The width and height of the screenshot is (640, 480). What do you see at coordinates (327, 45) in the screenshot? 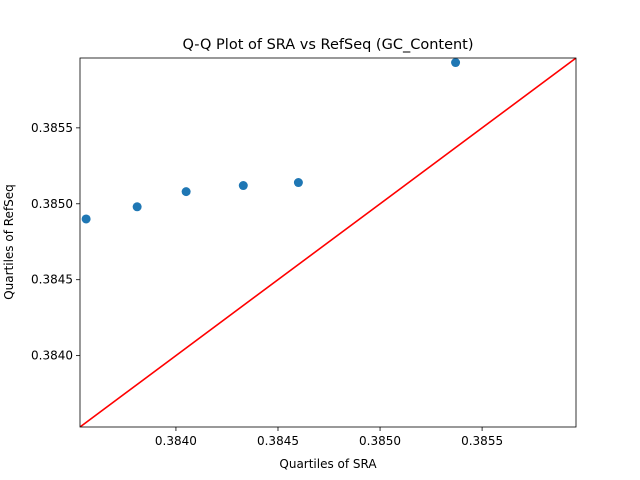
I see `chart-title: Q-Q Plot of SRA vs RefSeq (GC_Content)` at bounding box center [327, 45].